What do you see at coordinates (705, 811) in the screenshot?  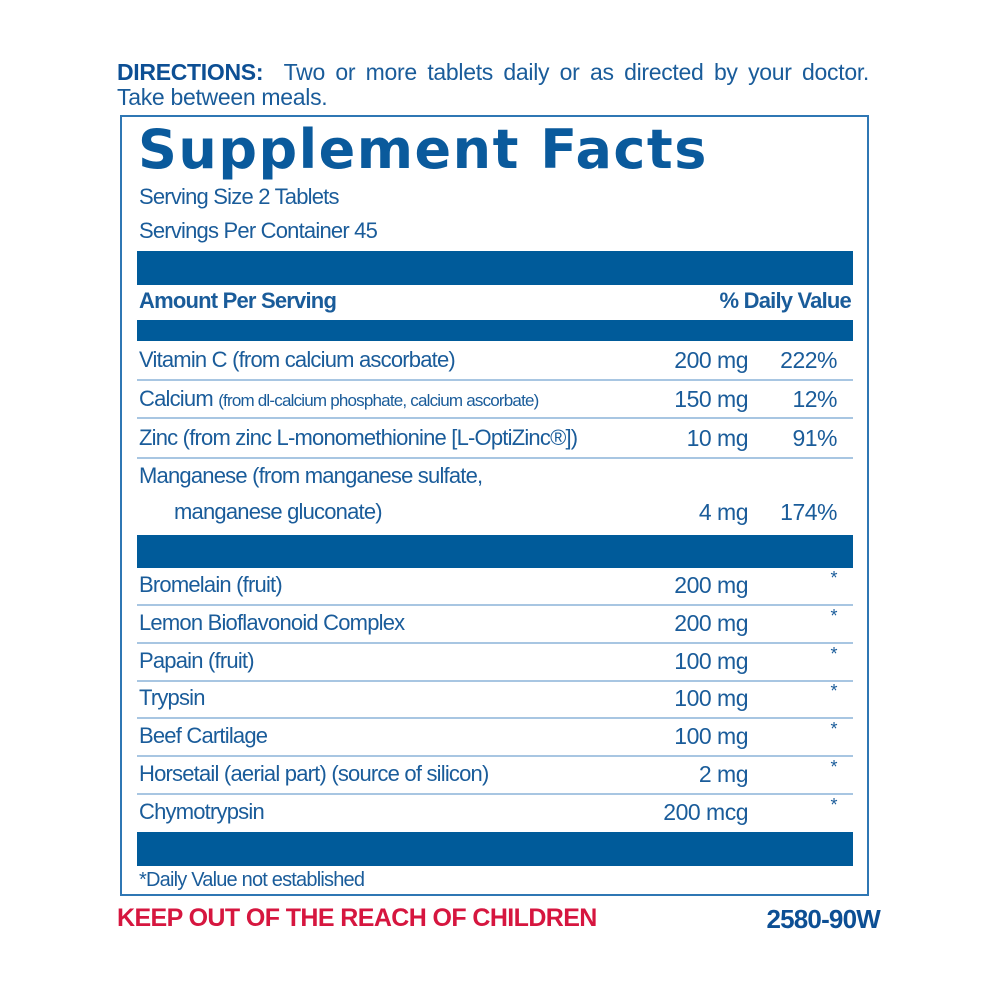 I see `ingredient-amount: 200 mcg` at bounding box center [705, 811].